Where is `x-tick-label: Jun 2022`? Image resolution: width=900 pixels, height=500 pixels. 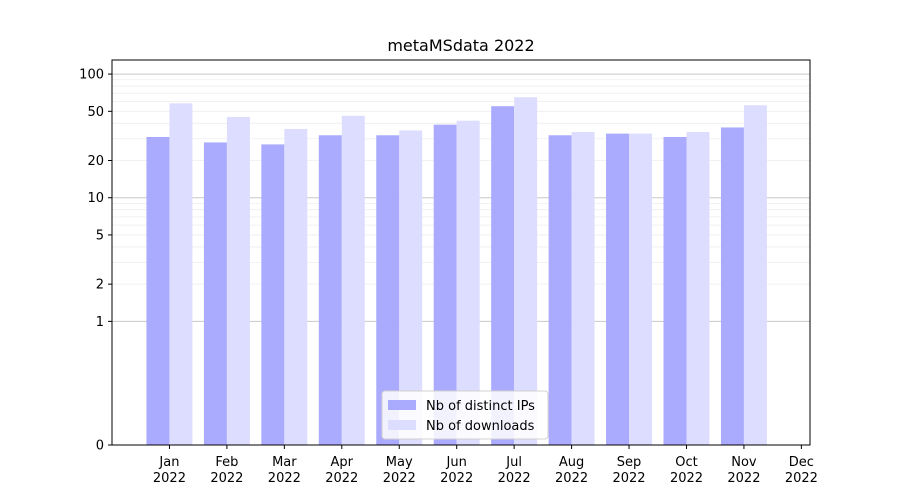
x-tick-label: Jun 2022 is located at coordinates (456, 470).